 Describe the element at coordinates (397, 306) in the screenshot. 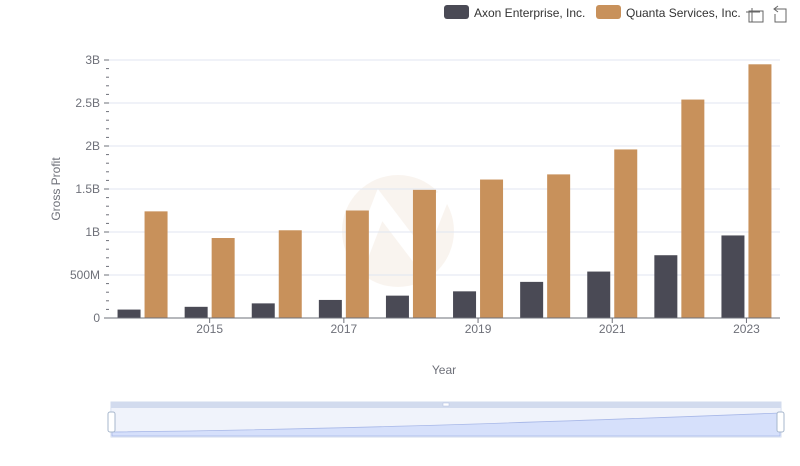

I see `bar-axon-2018` at that location.